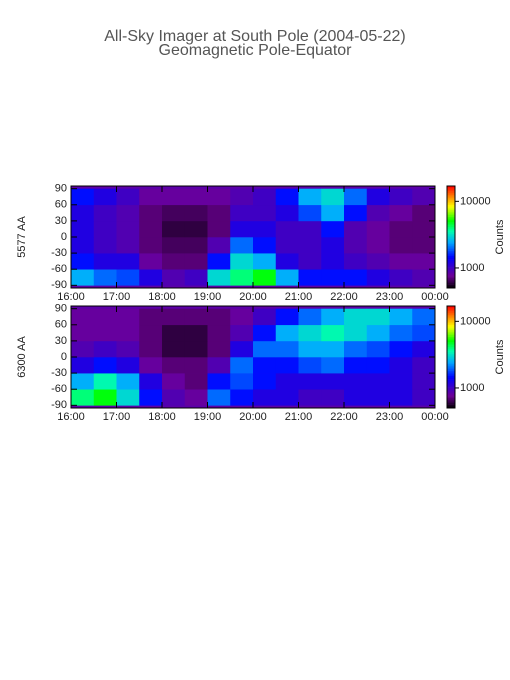  What do you see at coordinates (299, 417) in the screenshot?
I see `x-tick-label: 21:00` at bounding box center [299, 417].